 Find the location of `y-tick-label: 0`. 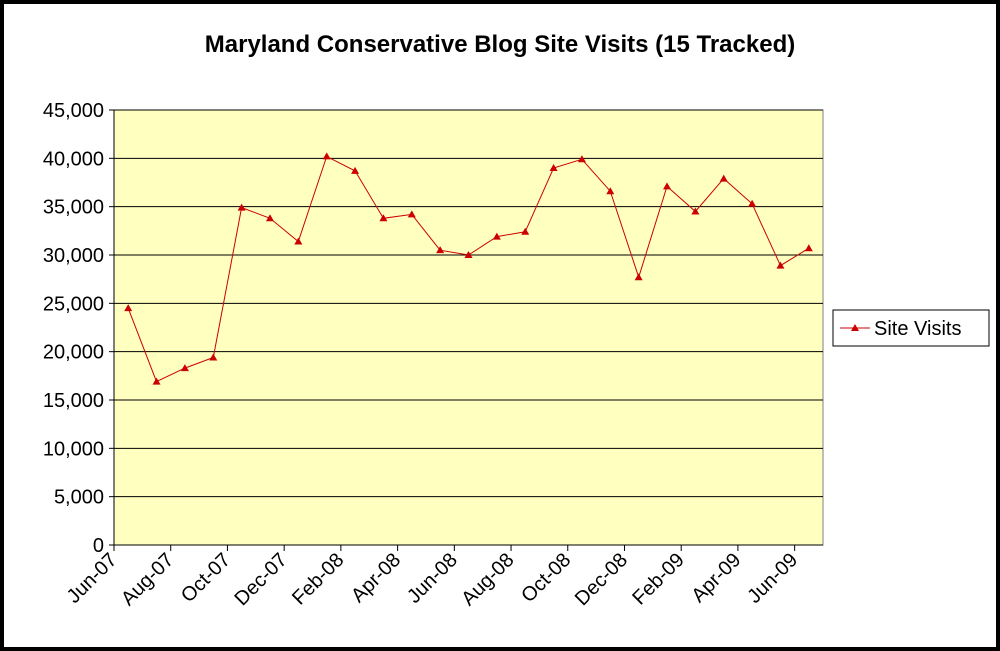

y-tick-label: 0 is located at coordinates (98, 546).